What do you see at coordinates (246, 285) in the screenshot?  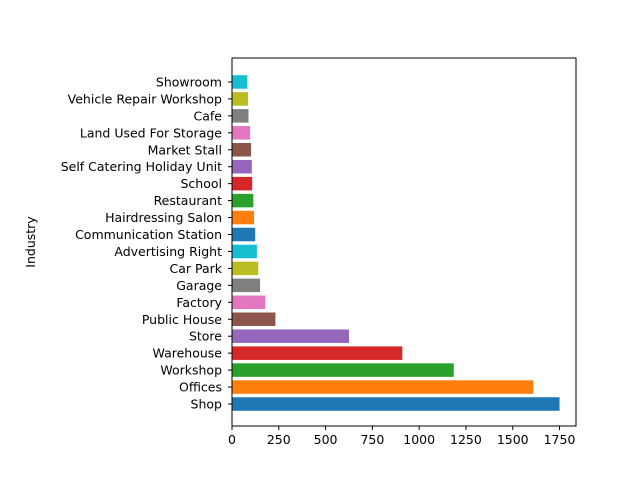 I see `bar-garage` at bounding box center [246, 285].